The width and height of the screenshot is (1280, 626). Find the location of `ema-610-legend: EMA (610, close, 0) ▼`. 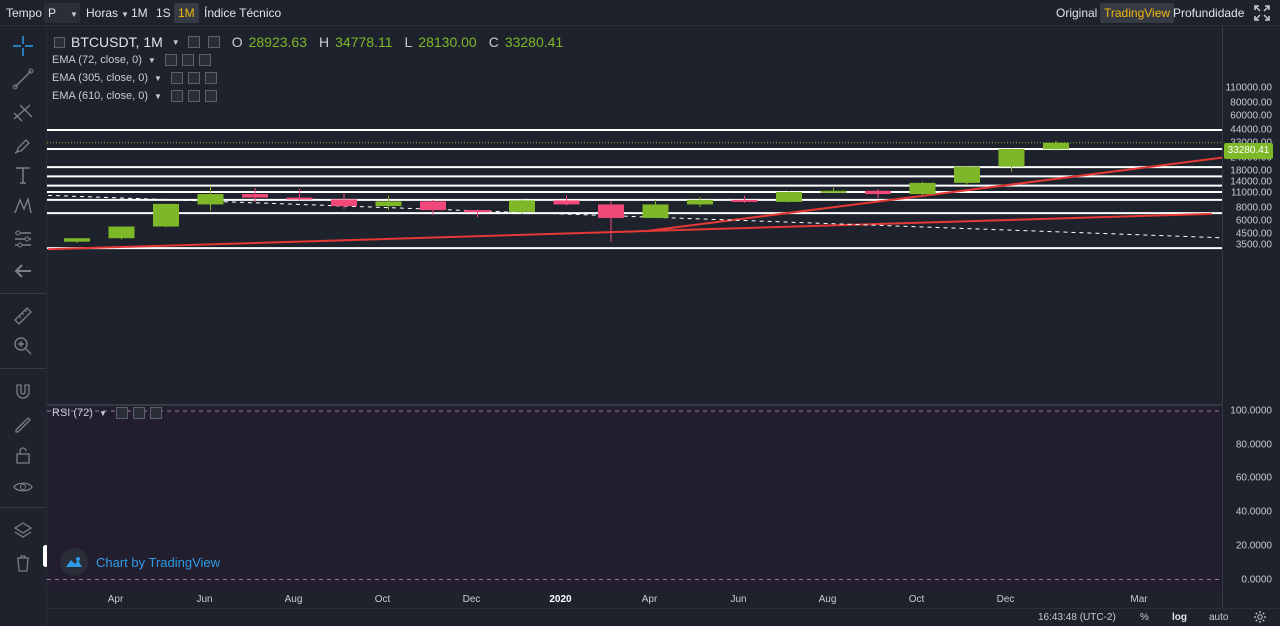

ema-610-legend: EMA (610, close, 0) ▼ is located at coordinates (134, 96).